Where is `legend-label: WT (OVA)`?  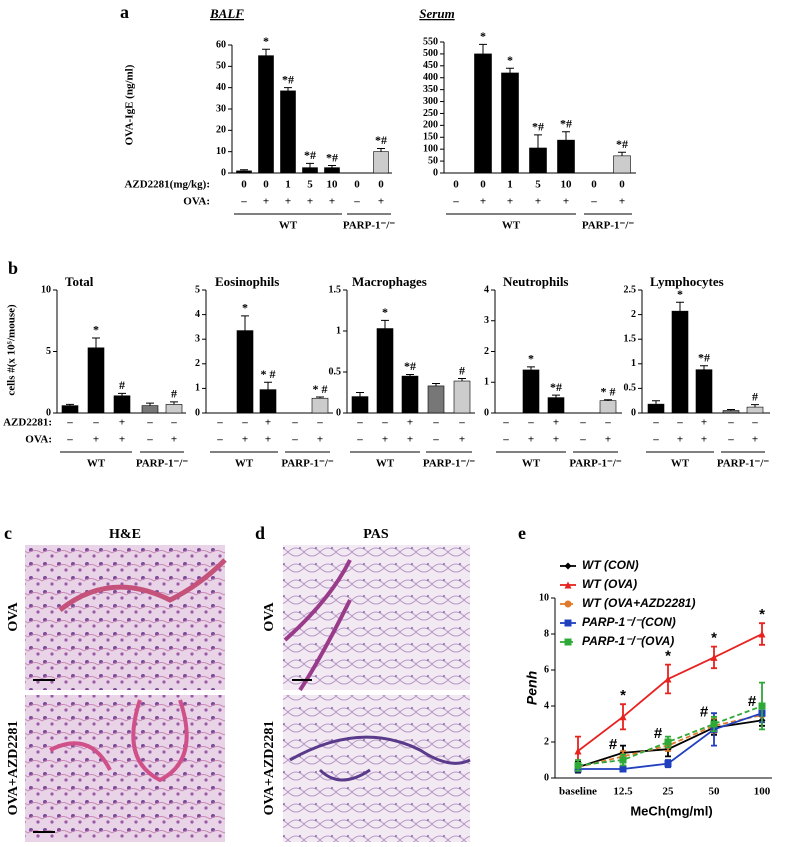
legend-label: WT (OVA) is located at coordinates (609, 584).